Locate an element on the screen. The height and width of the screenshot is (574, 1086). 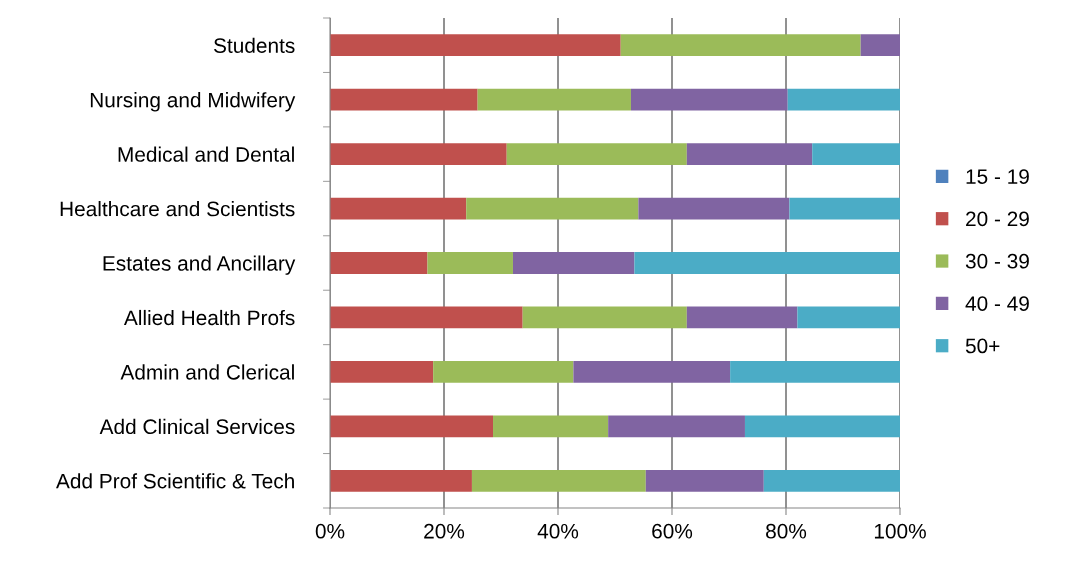
x-tick-label: 100% is located at coordinates (900, 531).